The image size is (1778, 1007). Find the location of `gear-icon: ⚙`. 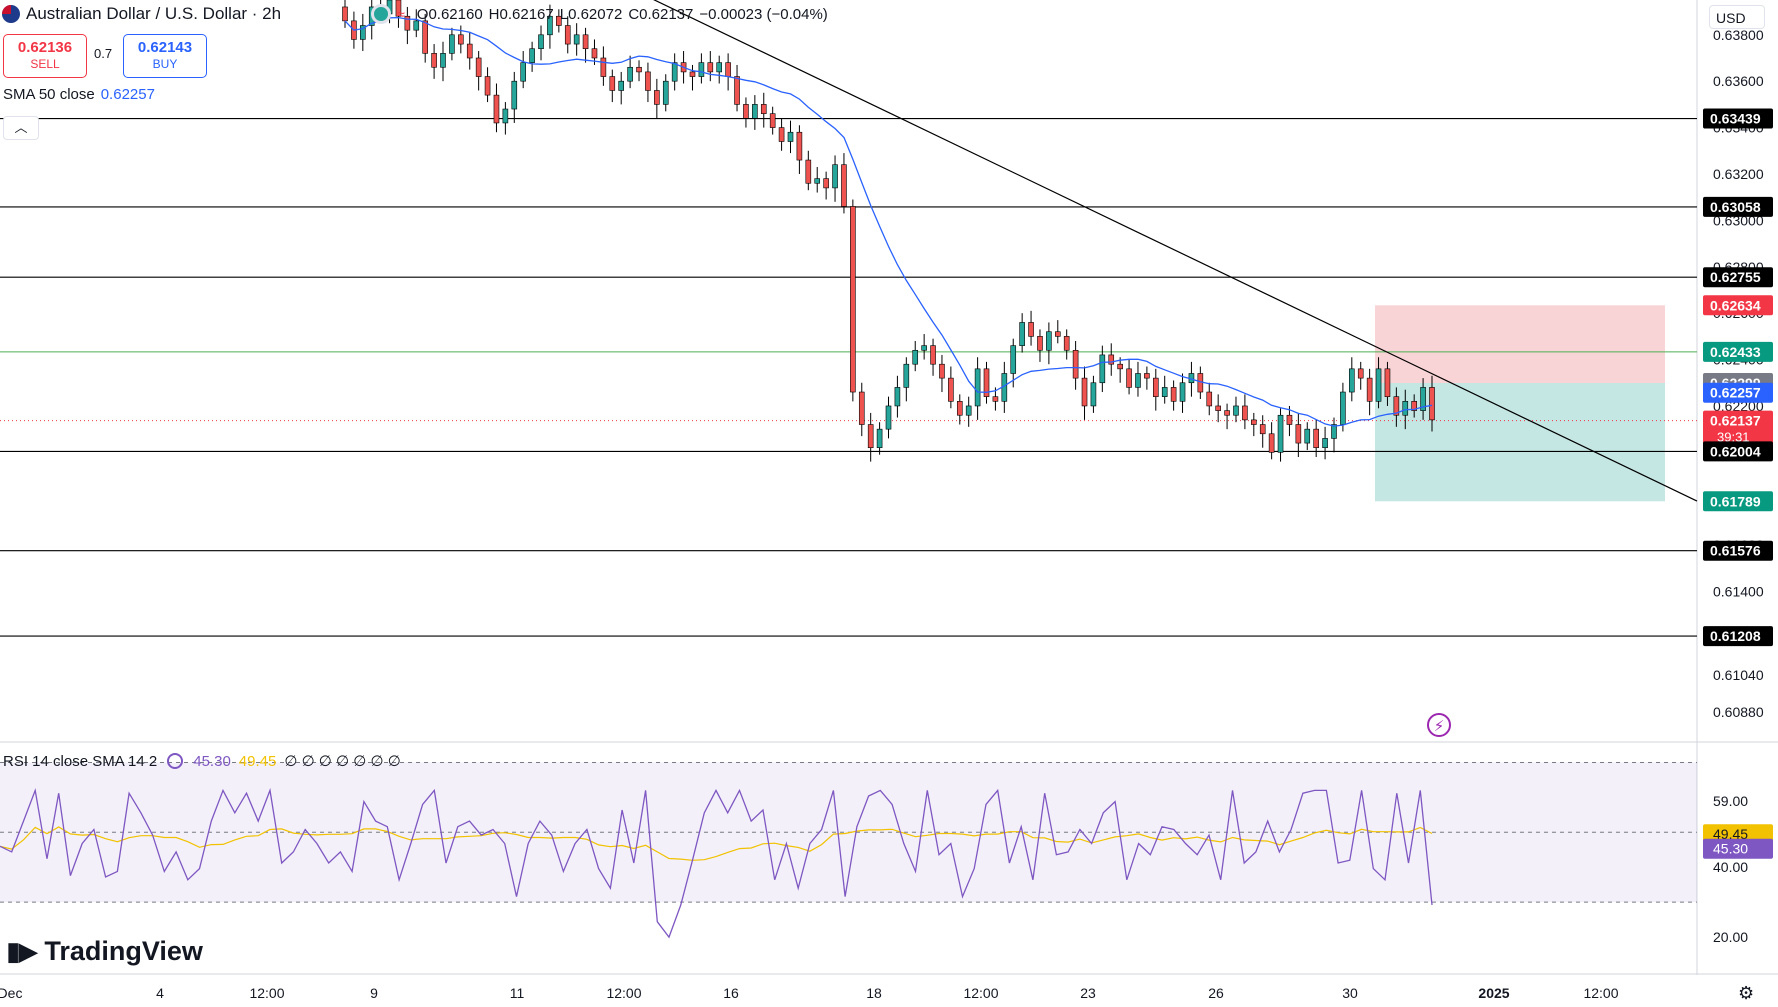

gear-icon: ⚙ is located at coordinates (1746, 993).